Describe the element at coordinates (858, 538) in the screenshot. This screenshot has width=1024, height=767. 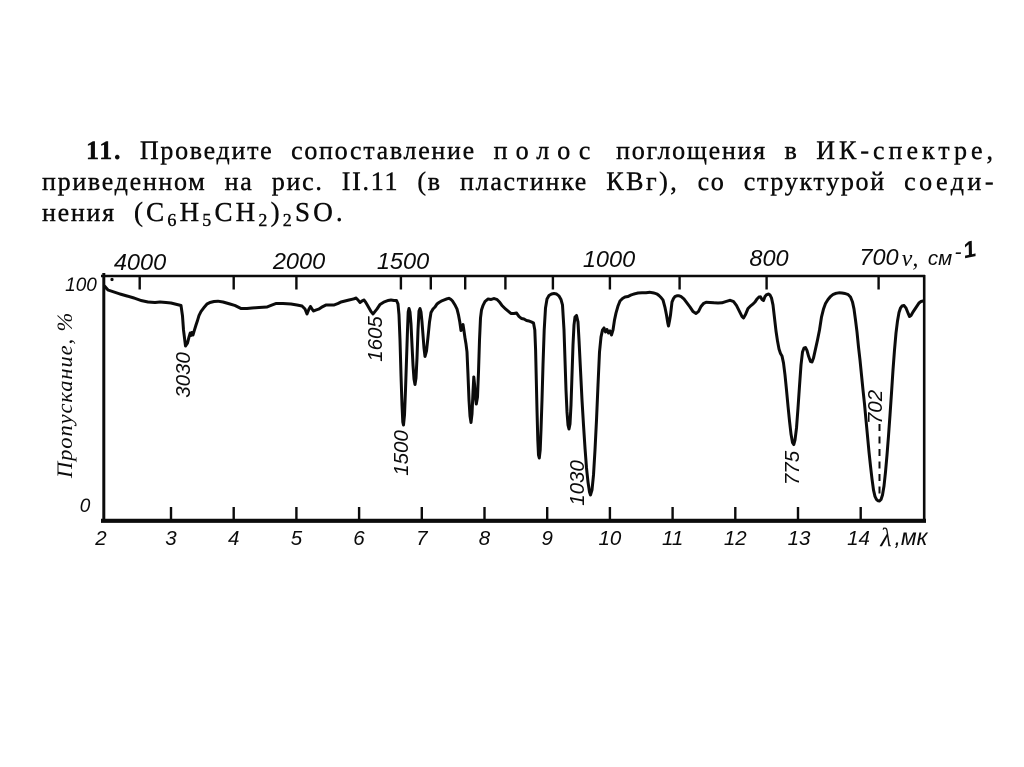
I see `svg-text: 14` at that location.